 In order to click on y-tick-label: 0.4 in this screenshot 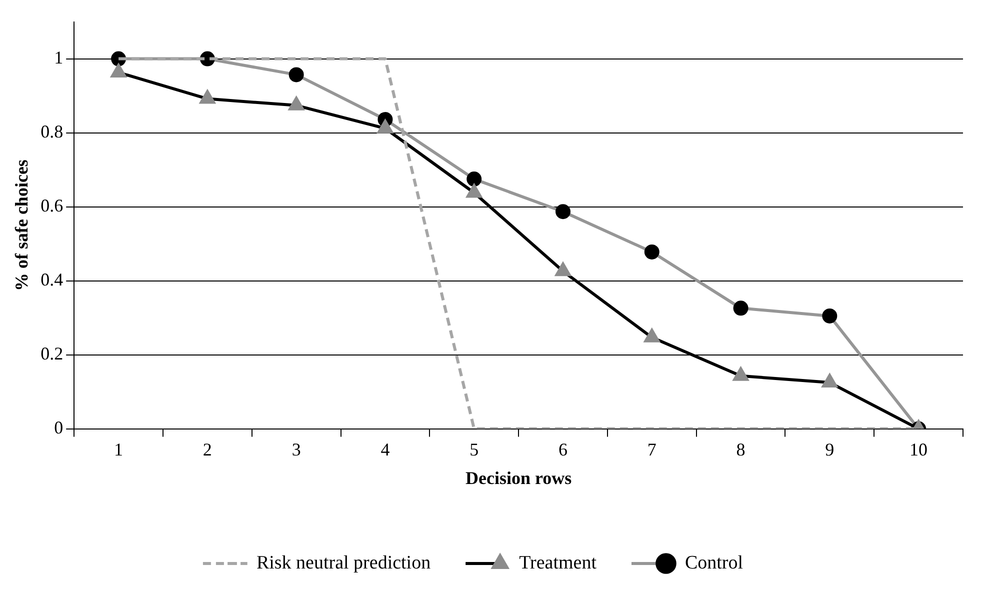, I will do `click(52, 280)`.